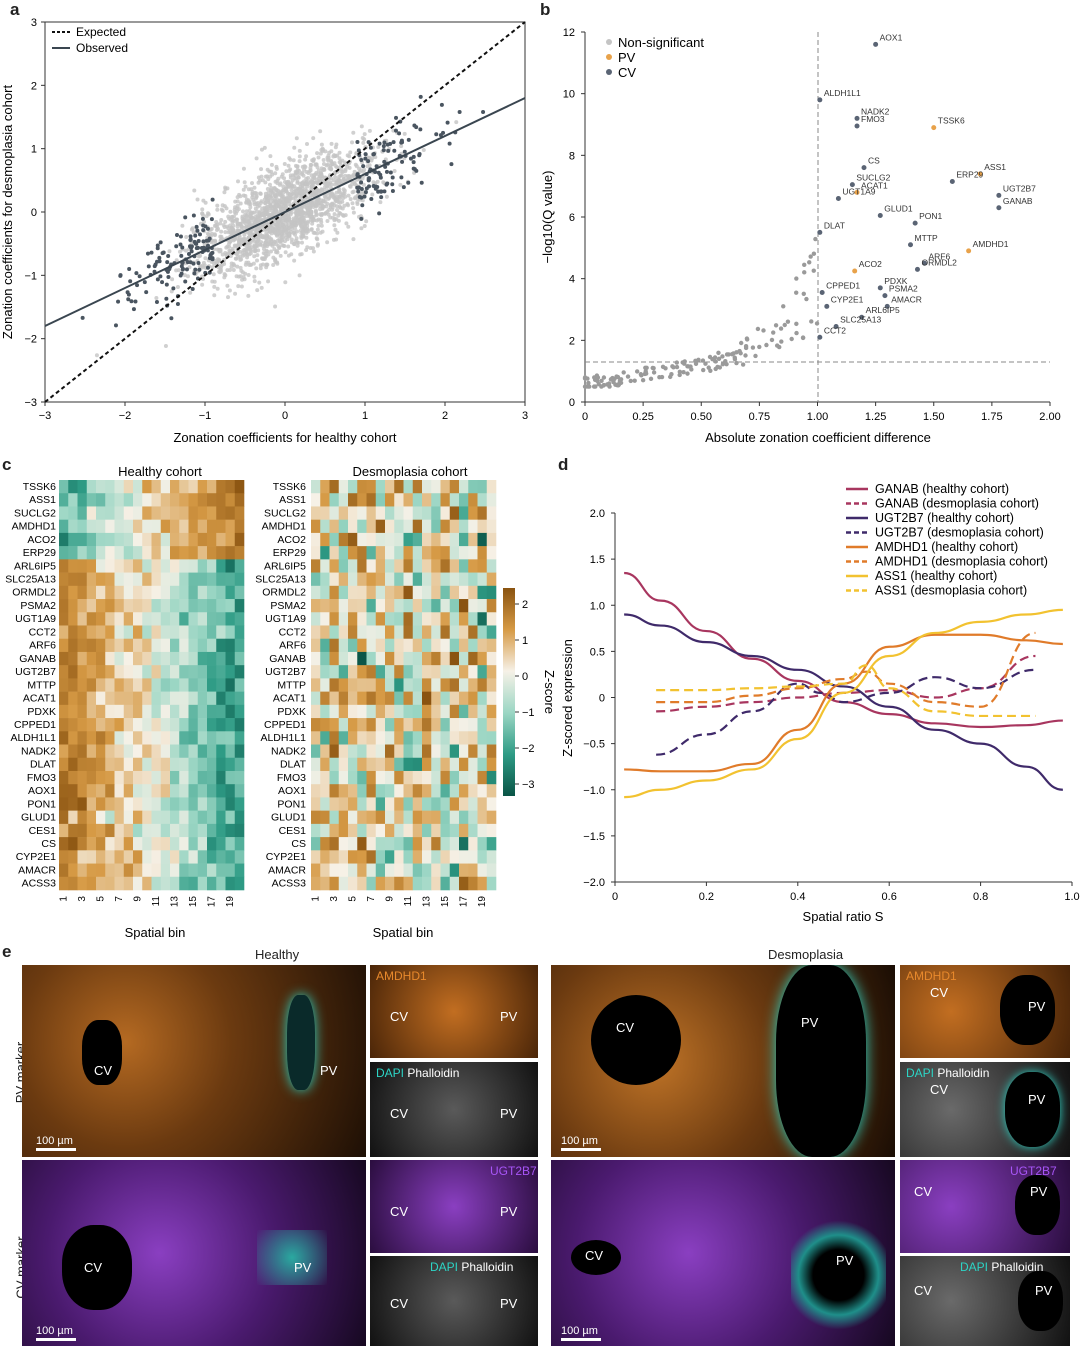 This screenshot has height=1351, width=1080. What do you see at coordinates (985, 1011) in the screenshot?
I see `micrograph-desmo-amdhd1: AMDHD1 CV PV` at bounding box center [985, 1011].